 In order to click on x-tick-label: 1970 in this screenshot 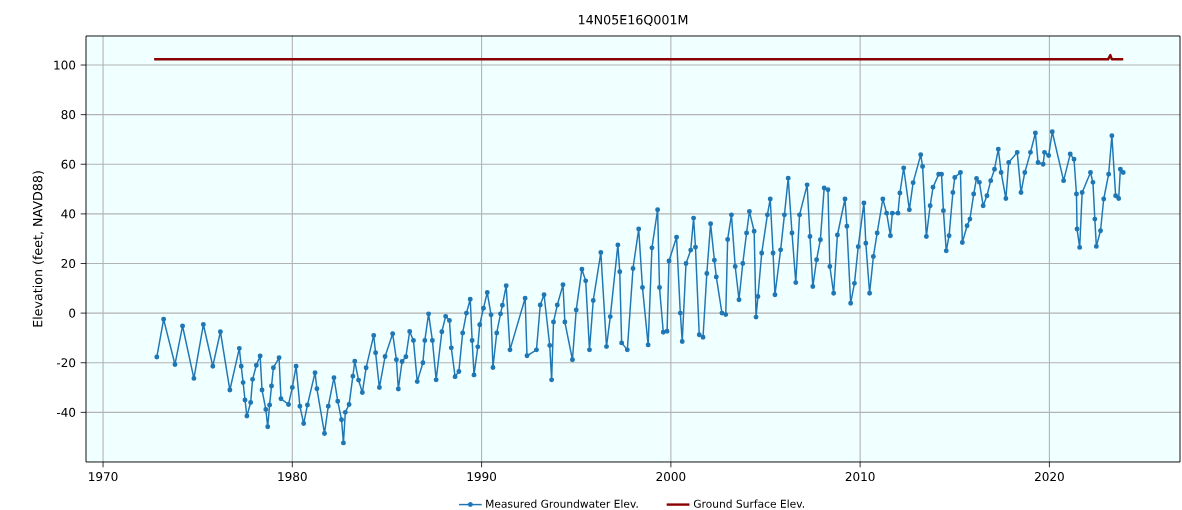, I will do `click(103, 477)`.